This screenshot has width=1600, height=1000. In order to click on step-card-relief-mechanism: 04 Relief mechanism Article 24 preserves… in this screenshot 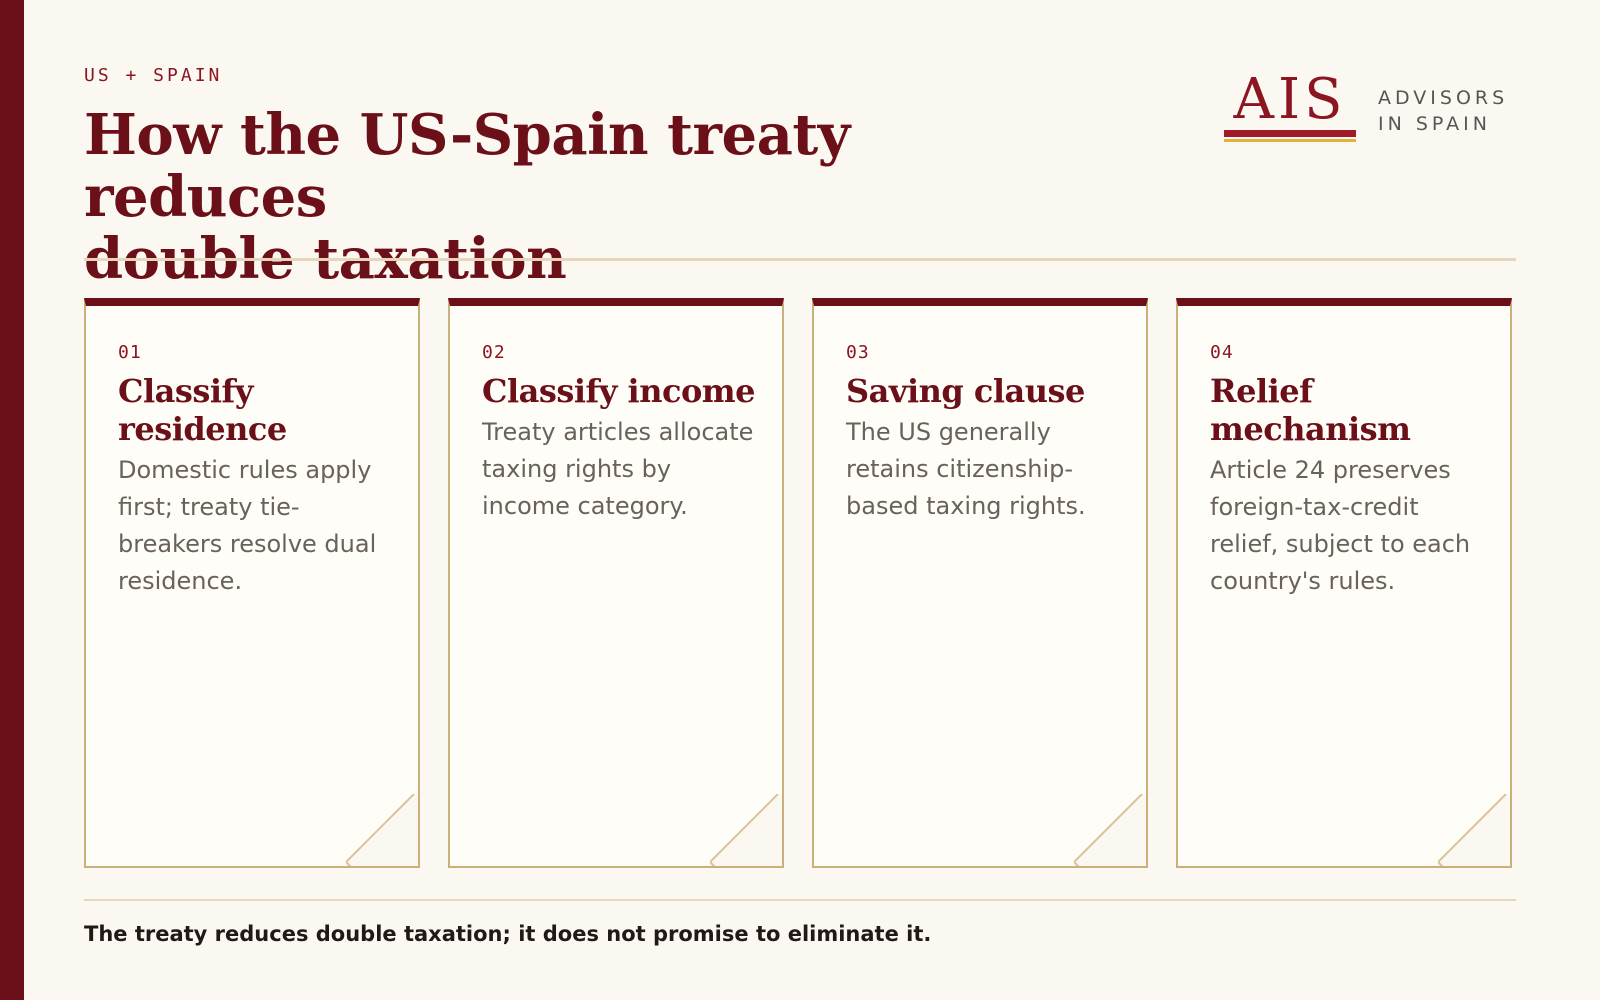, I will do `click(1344, 583)`.